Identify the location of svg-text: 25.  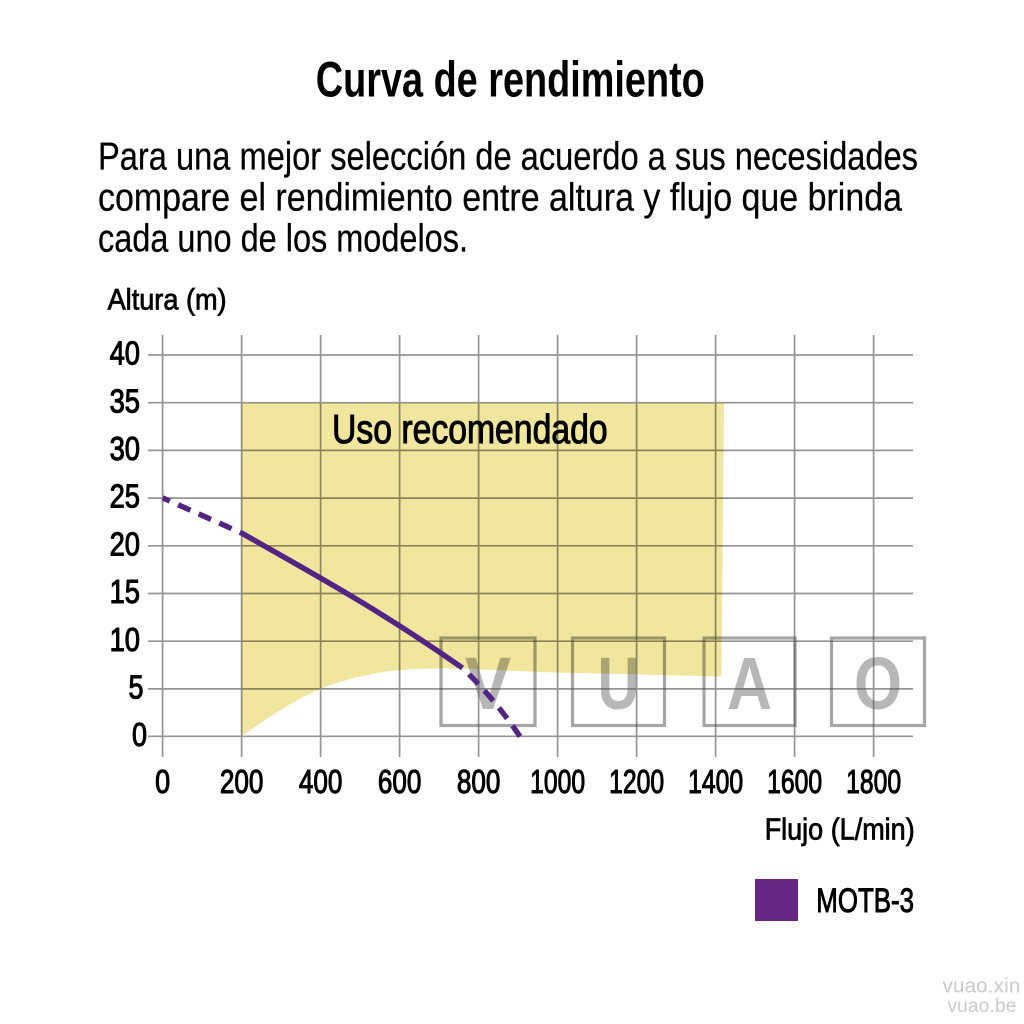
(125, 497).